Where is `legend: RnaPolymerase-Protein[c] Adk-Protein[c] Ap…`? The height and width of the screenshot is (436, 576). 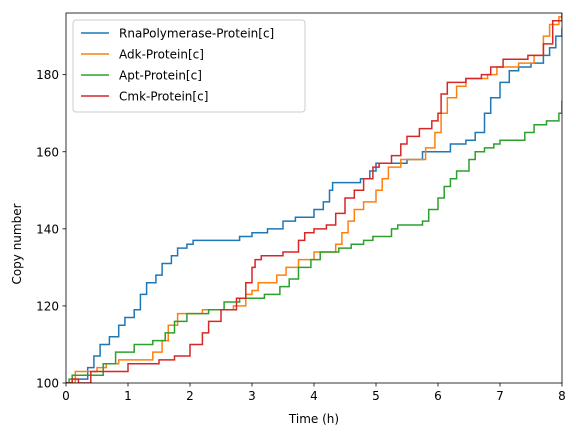 legend: RnaPolymerase-Protein[c] Adk-Protein[c] Ap… is located at coordinates (189, 66).